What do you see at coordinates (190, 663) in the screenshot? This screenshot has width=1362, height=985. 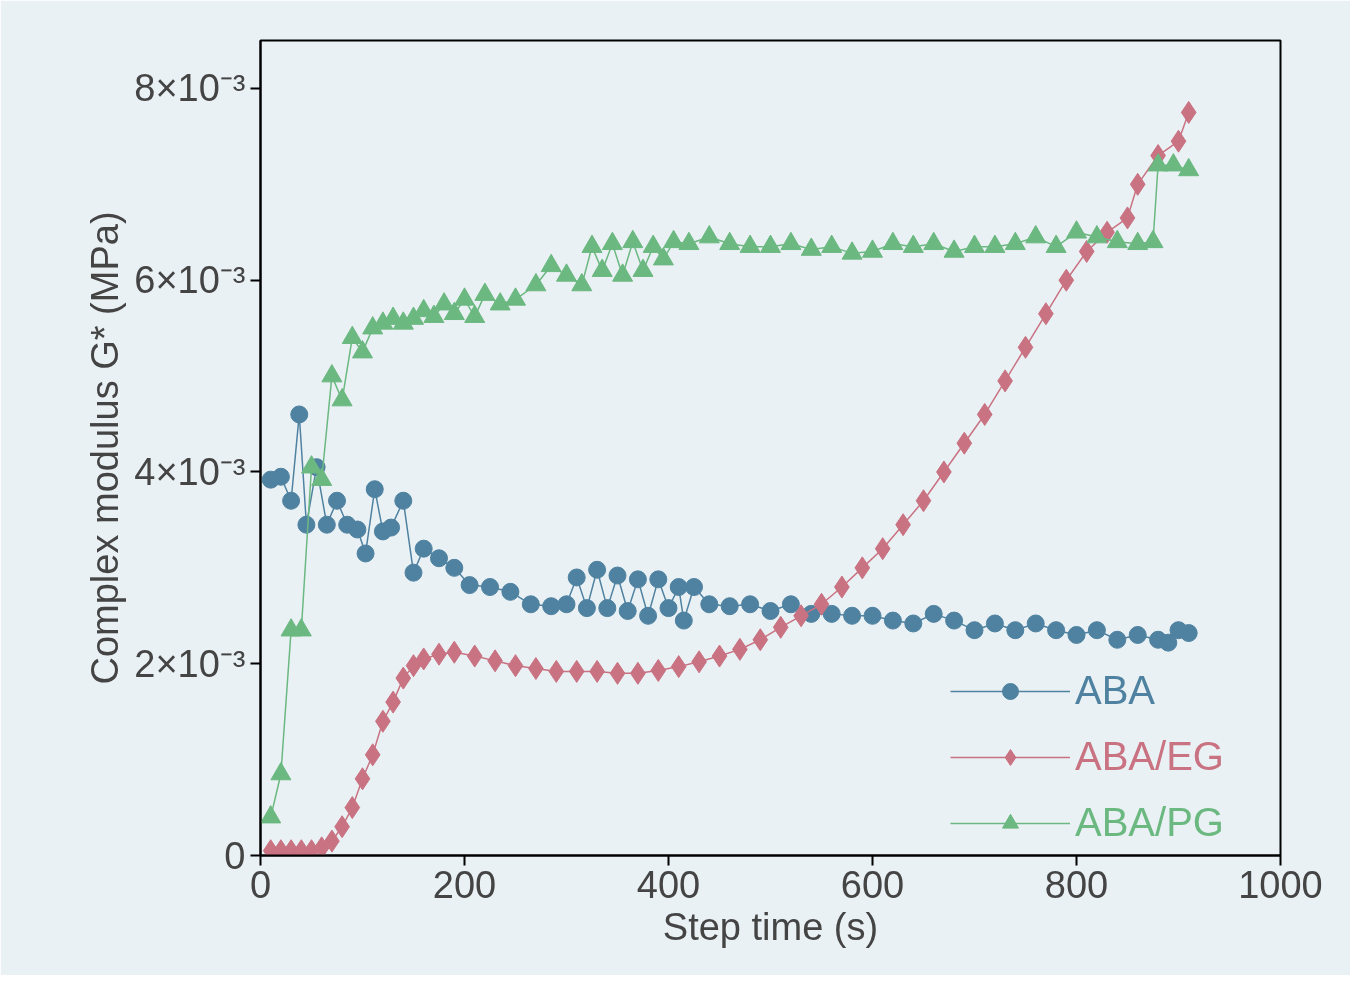 I see `y-tick-label: 2×10⁻³` at bounding box center [190, 663].